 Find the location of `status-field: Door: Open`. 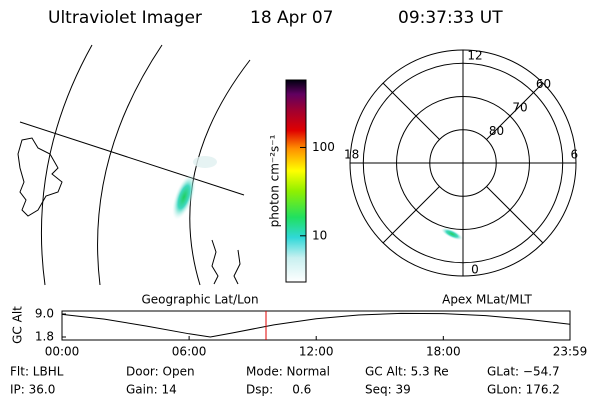

status-field: Door: Open is located at coordinates (160, 372).